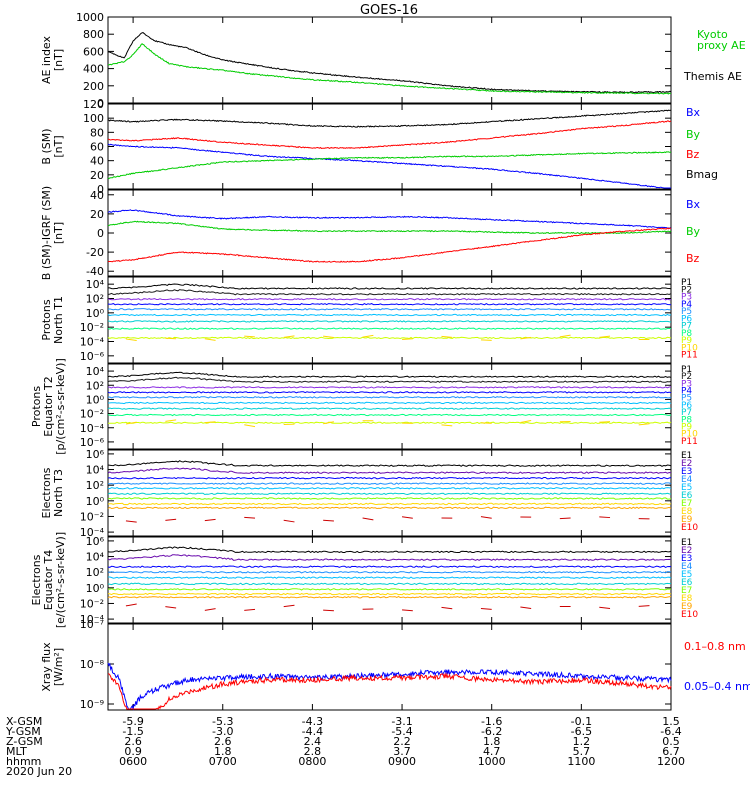  I want to click on footer-label-mlt: MLT, so click(16, 751).